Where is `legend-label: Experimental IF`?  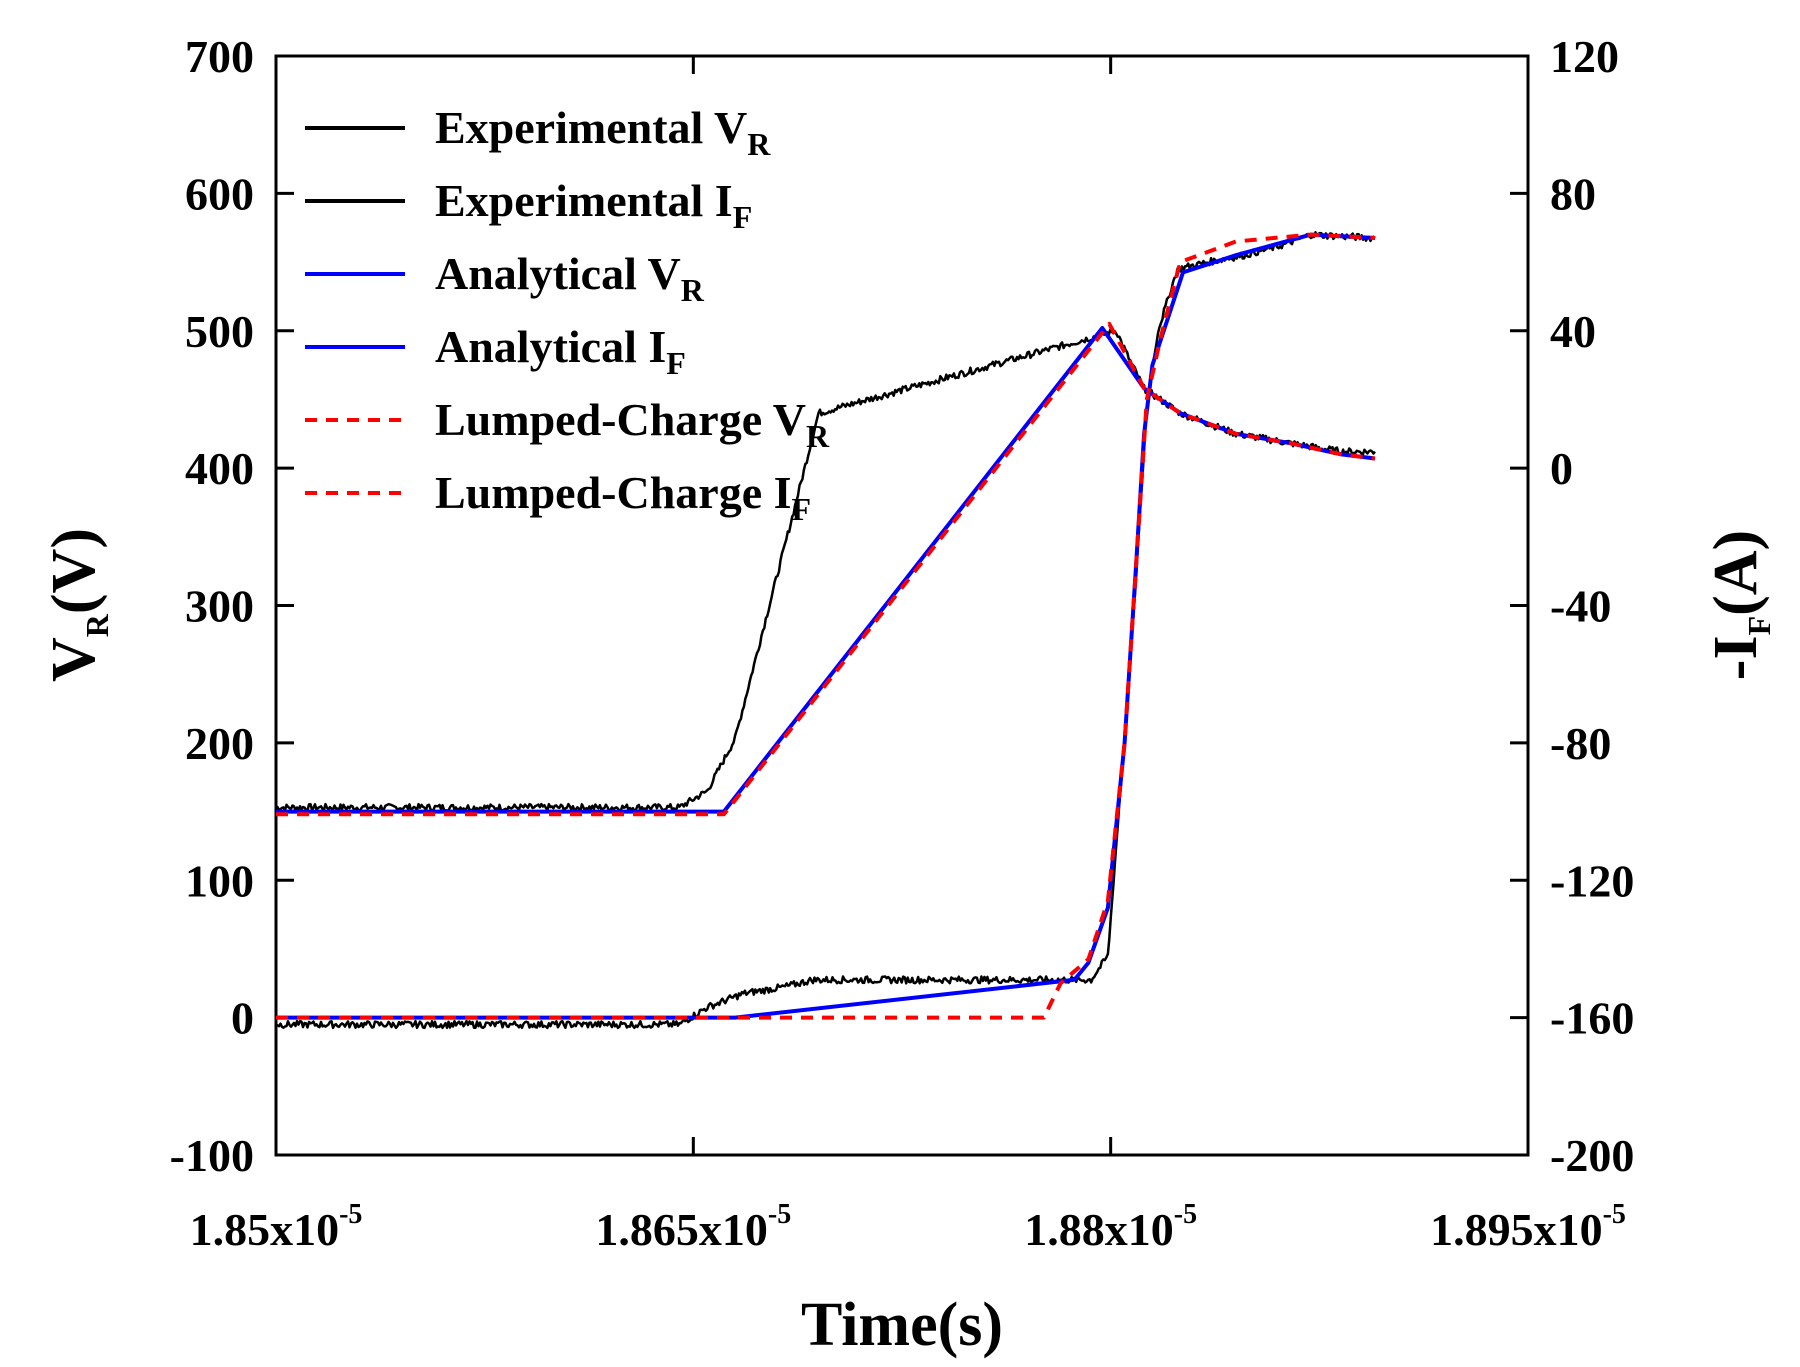 legend-label: Experimental IF is located at coordinates (593, 205).